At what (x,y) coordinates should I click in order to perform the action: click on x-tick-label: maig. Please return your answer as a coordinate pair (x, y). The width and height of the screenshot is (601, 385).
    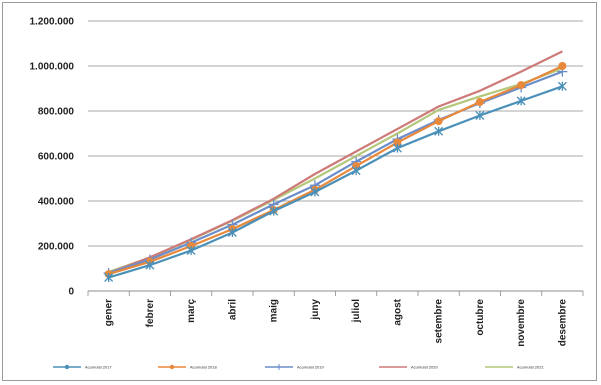
    Looking at the image, I should click on (274, 310).